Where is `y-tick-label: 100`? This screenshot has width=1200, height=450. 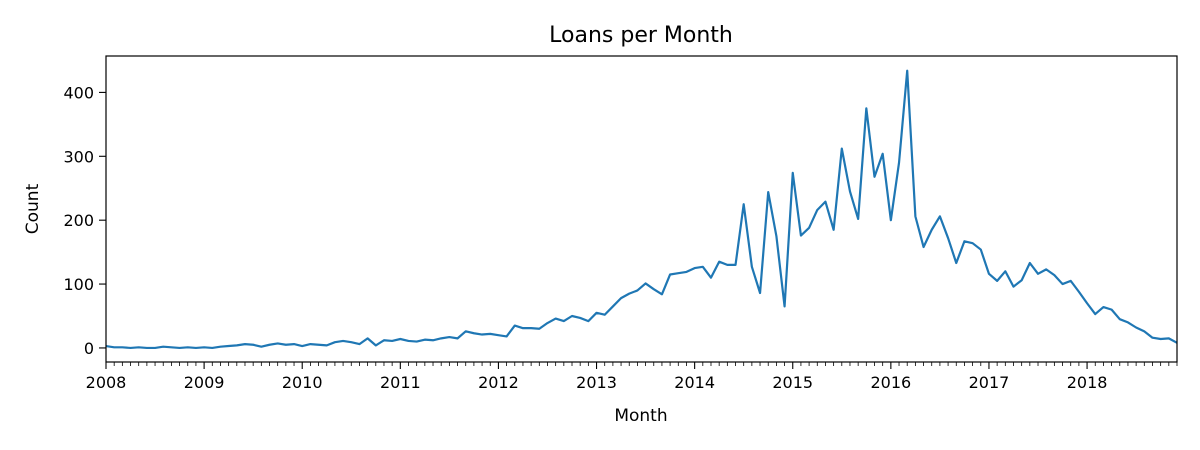
y-tick-label: 100 is located at coordinates (78, 284).